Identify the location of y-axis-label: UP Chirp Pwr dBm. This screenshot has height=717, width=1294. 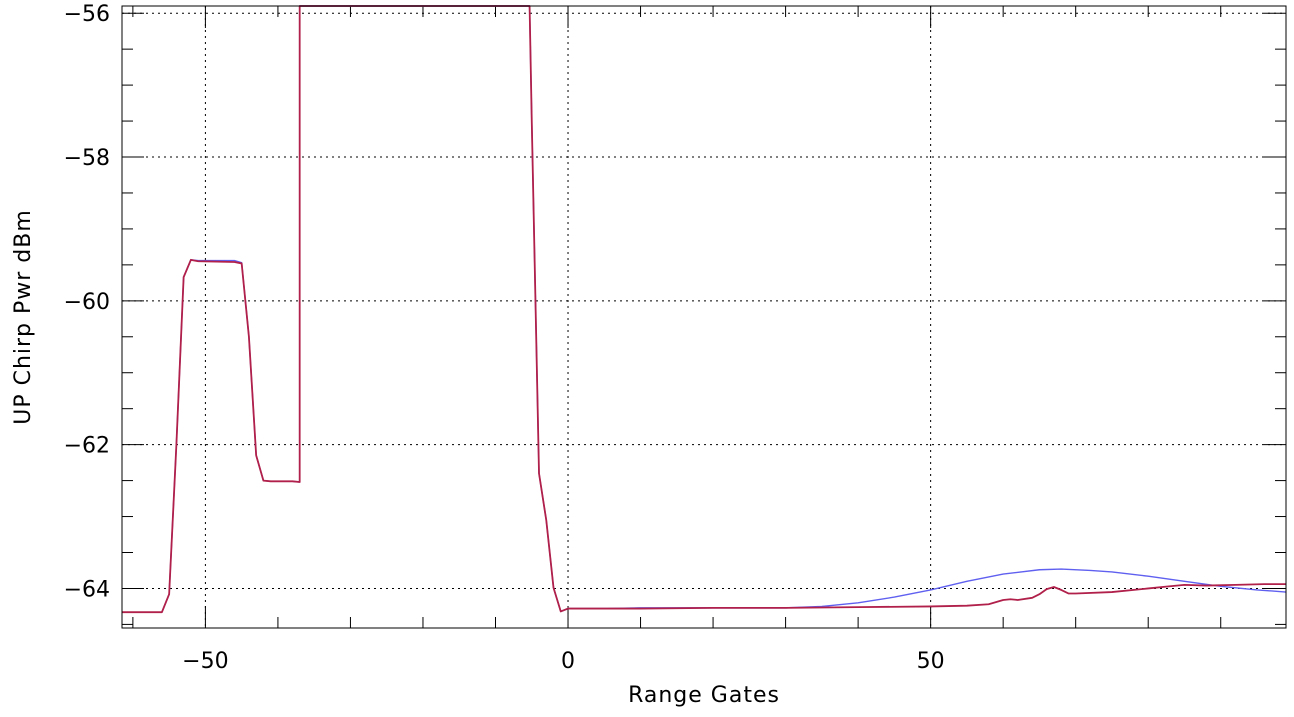
(23, 317).